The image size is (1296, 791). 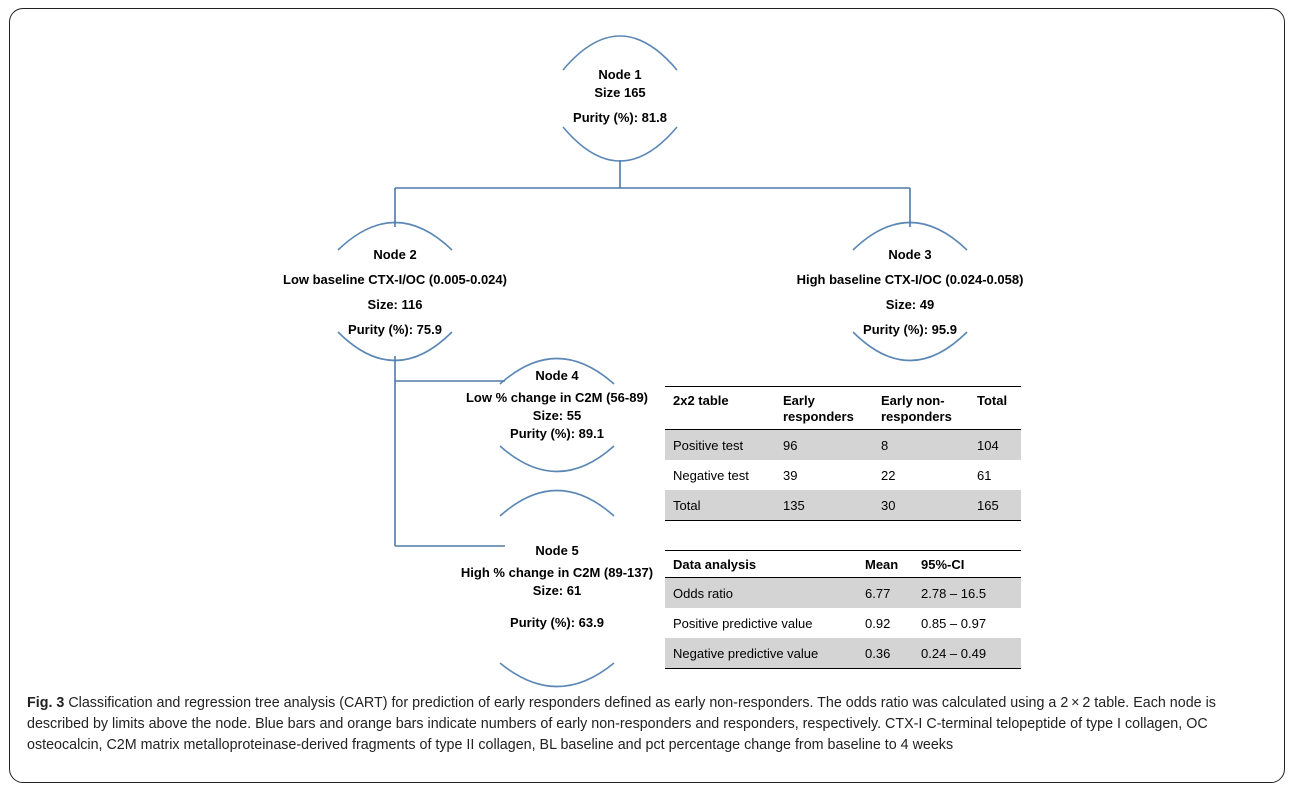 I want to click on node3-purity: Purity (%): 95.9, so click(x=910, y=329).